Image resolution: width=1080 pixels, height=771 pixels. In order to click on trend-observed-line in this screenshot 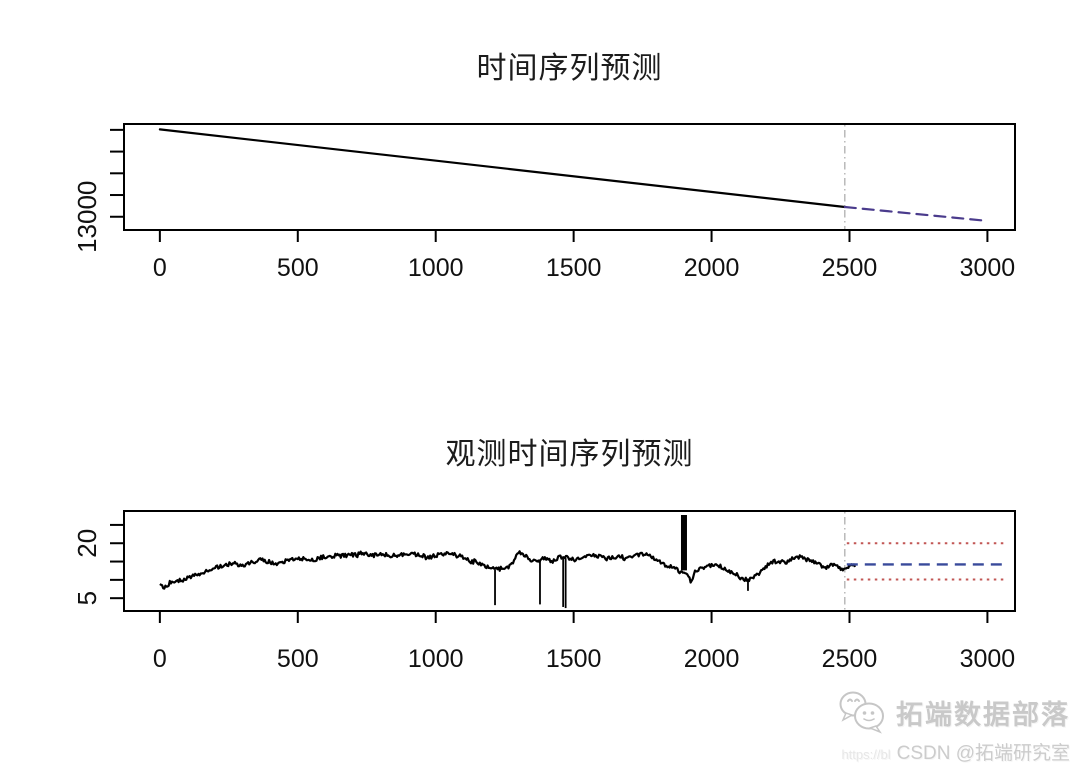, I will do `click(502, 168)`.